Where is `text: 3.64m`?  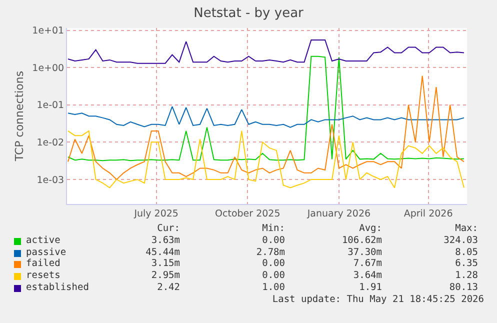 text: 3.64m is located at coordinates (367, 276).